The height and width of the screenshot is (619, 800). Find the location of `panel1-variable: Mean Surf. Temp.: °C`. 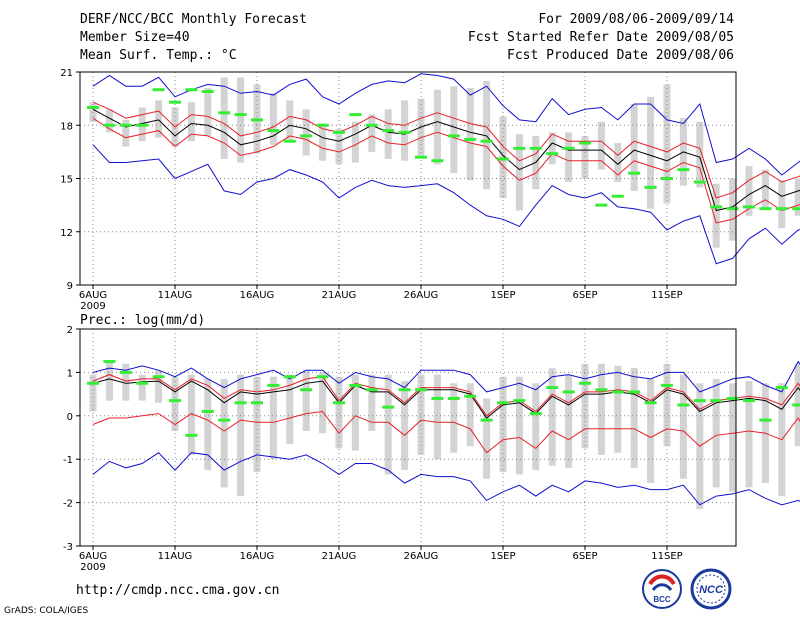

panel1-variable: Mean Surf. Temp.: °C is located at coordinates (158, 55).